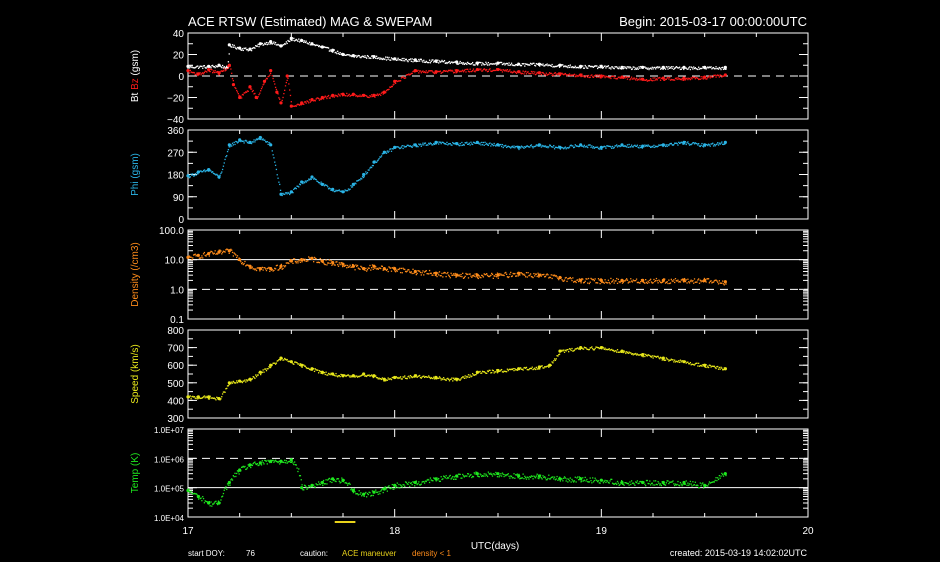 The width and height of the screenshot is (940, 562). I want to click on y-tick-label: 180, so click(175, 176).